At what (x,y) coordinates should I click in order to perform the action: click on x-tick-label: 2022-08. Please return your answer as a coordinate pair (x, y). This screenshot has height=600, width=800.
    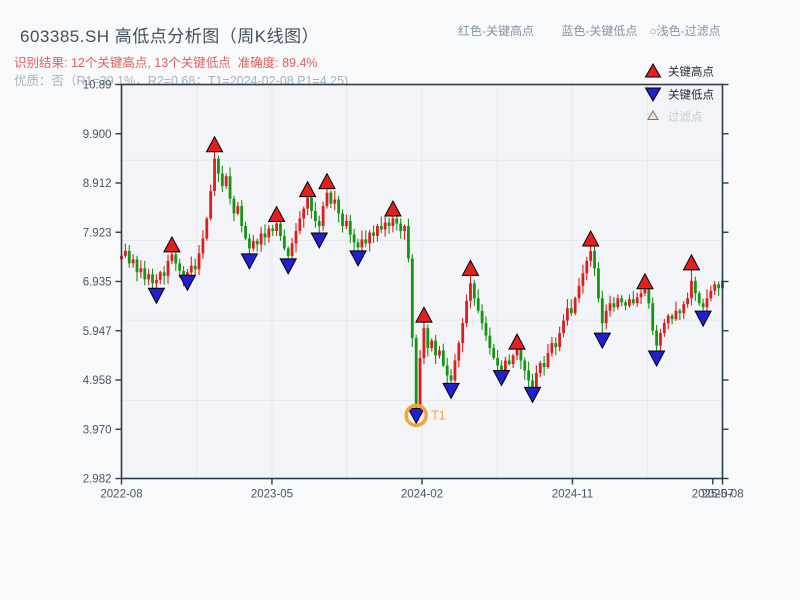
    Looking at the image, I should click on (121, 495).